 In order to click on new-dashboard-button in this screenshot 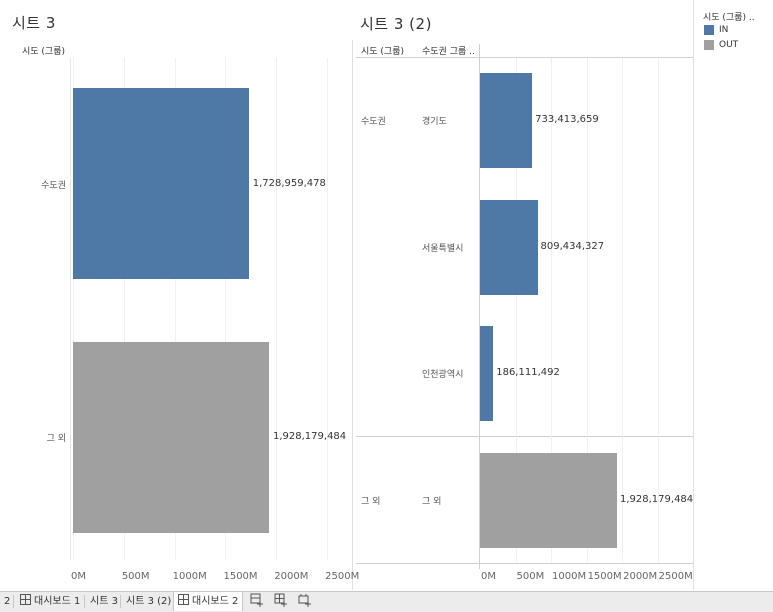, I will do `click(281, 601)`.